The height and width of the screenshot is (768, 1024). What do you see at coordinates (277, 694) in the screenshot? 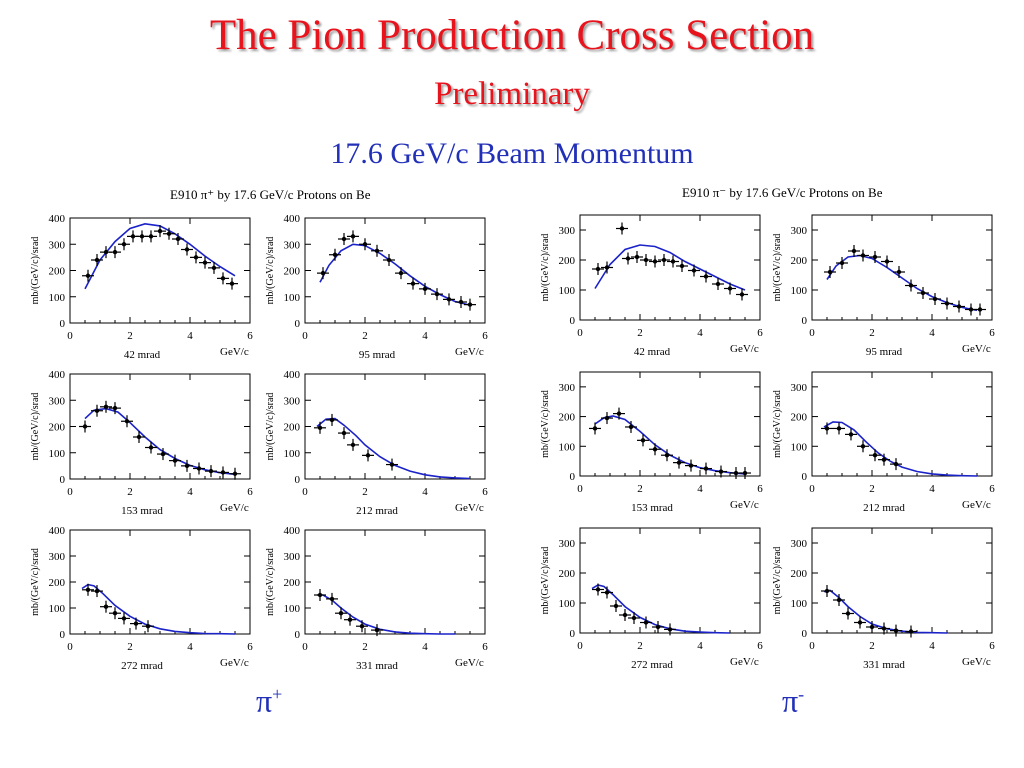
I see `pion-charge: +` at bounding box center [277, 694].